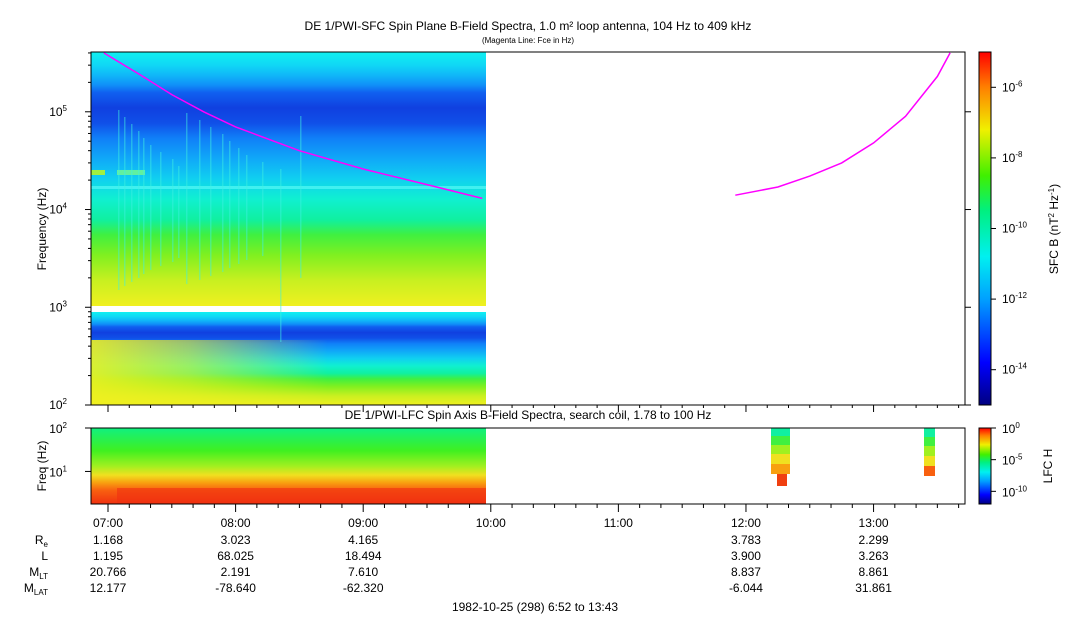 This screenshot has height=625, width=1083. Describe the element at coordinates (58, 209) in the screenshot. I see `top-y-tick-label: 10⁴` at that location.